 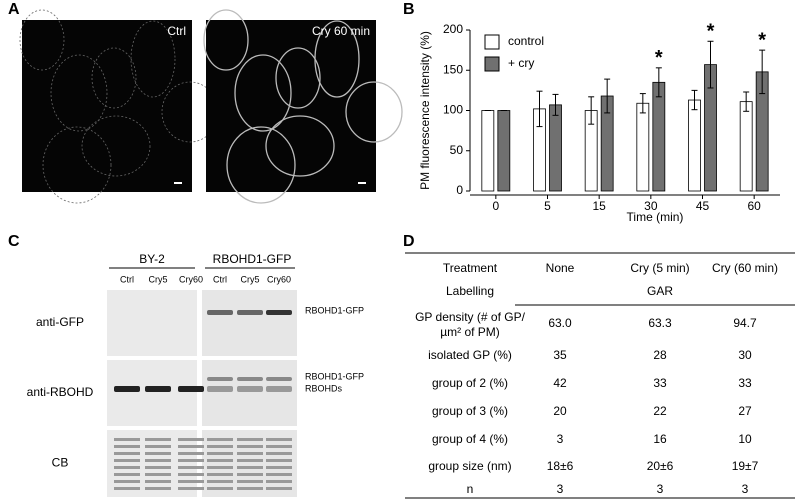 I want to click on x-tick-label: 15, so click(x=599, y=206).